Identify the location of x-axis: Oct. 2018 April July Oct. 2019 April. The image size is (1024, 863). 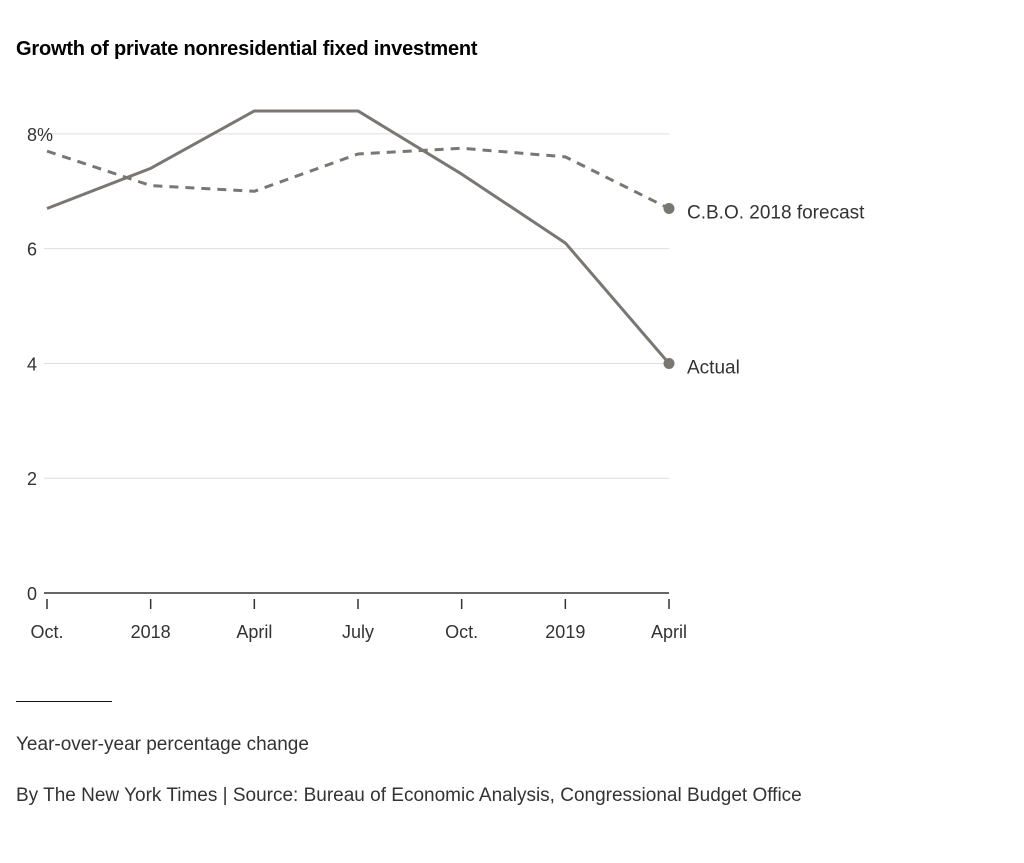
(358, 617).